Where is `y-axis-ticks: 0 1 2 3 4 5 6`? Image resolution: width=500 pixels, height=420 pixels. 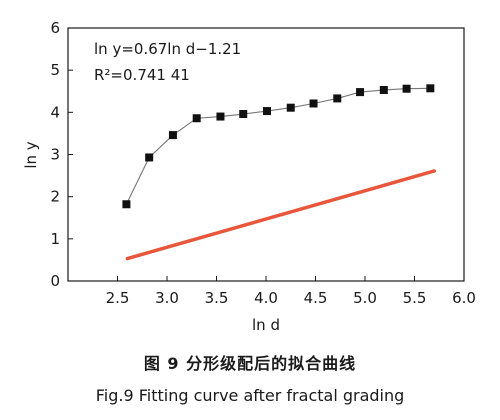 y-axis-ticks: 0 1 2 3 4 5 6 is located at coordinates (61, 154).